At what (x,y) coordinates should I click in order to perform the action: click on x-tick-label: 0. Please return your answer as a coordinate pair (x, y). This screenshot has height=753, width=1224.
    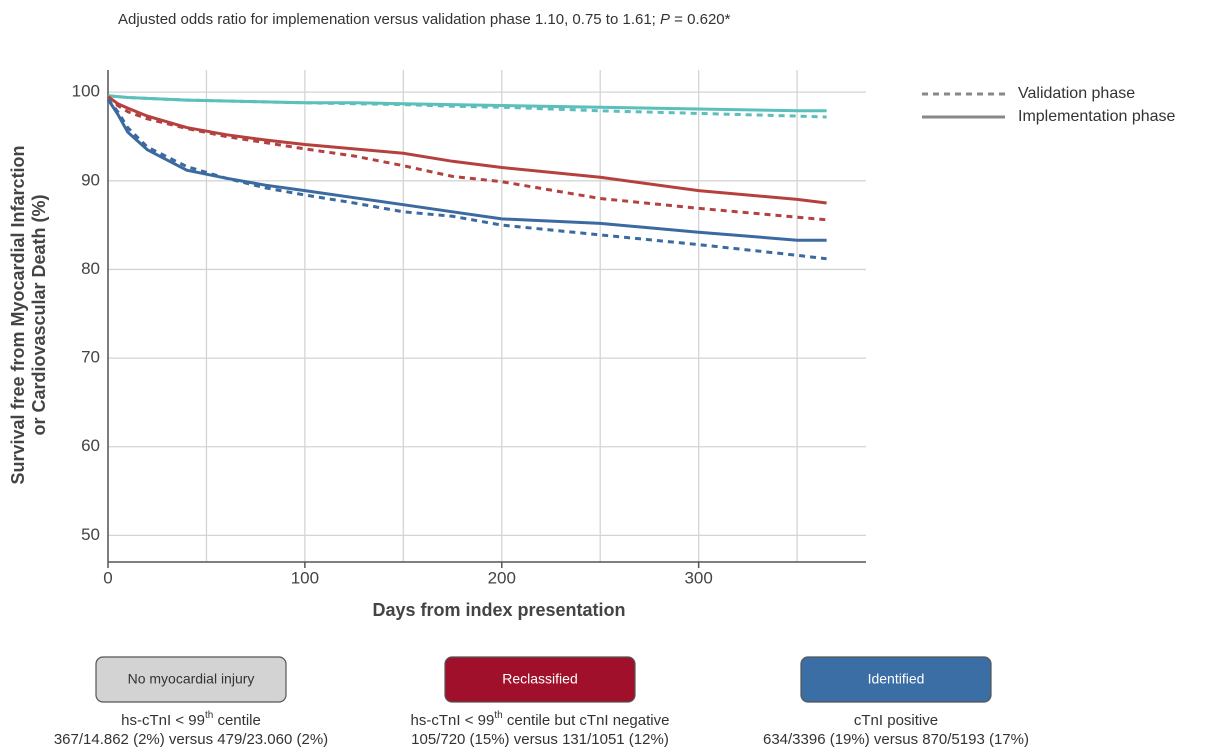
    Looking at the image, I should click on (107, 577).